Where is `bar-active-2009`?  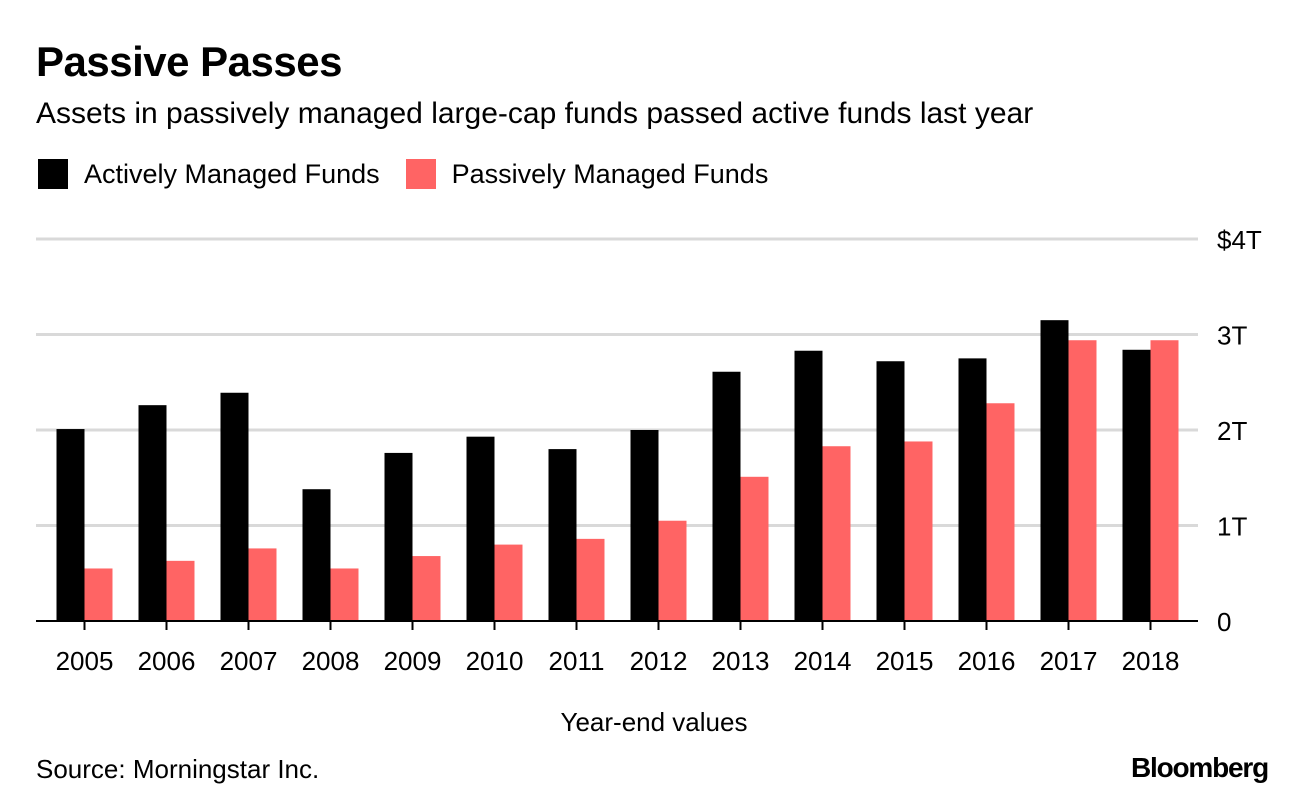
bar-active-2009 is located at coordinates (398, 536).